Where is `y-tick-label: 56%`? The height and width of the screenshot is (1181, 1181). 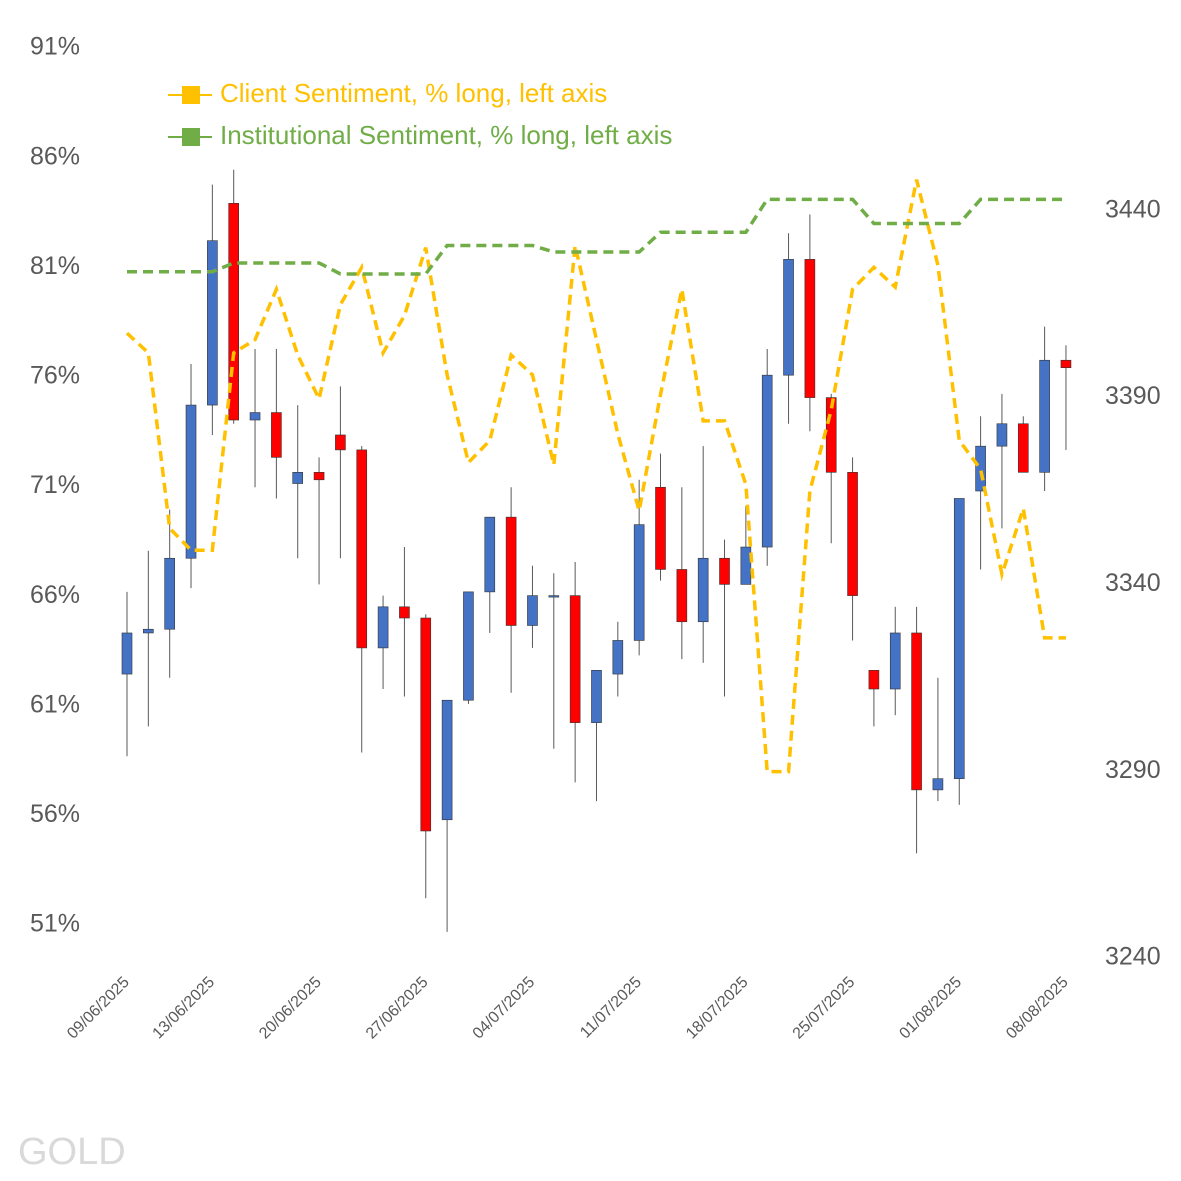 y-tick-label: 56% is located at coordinates (55, 814).